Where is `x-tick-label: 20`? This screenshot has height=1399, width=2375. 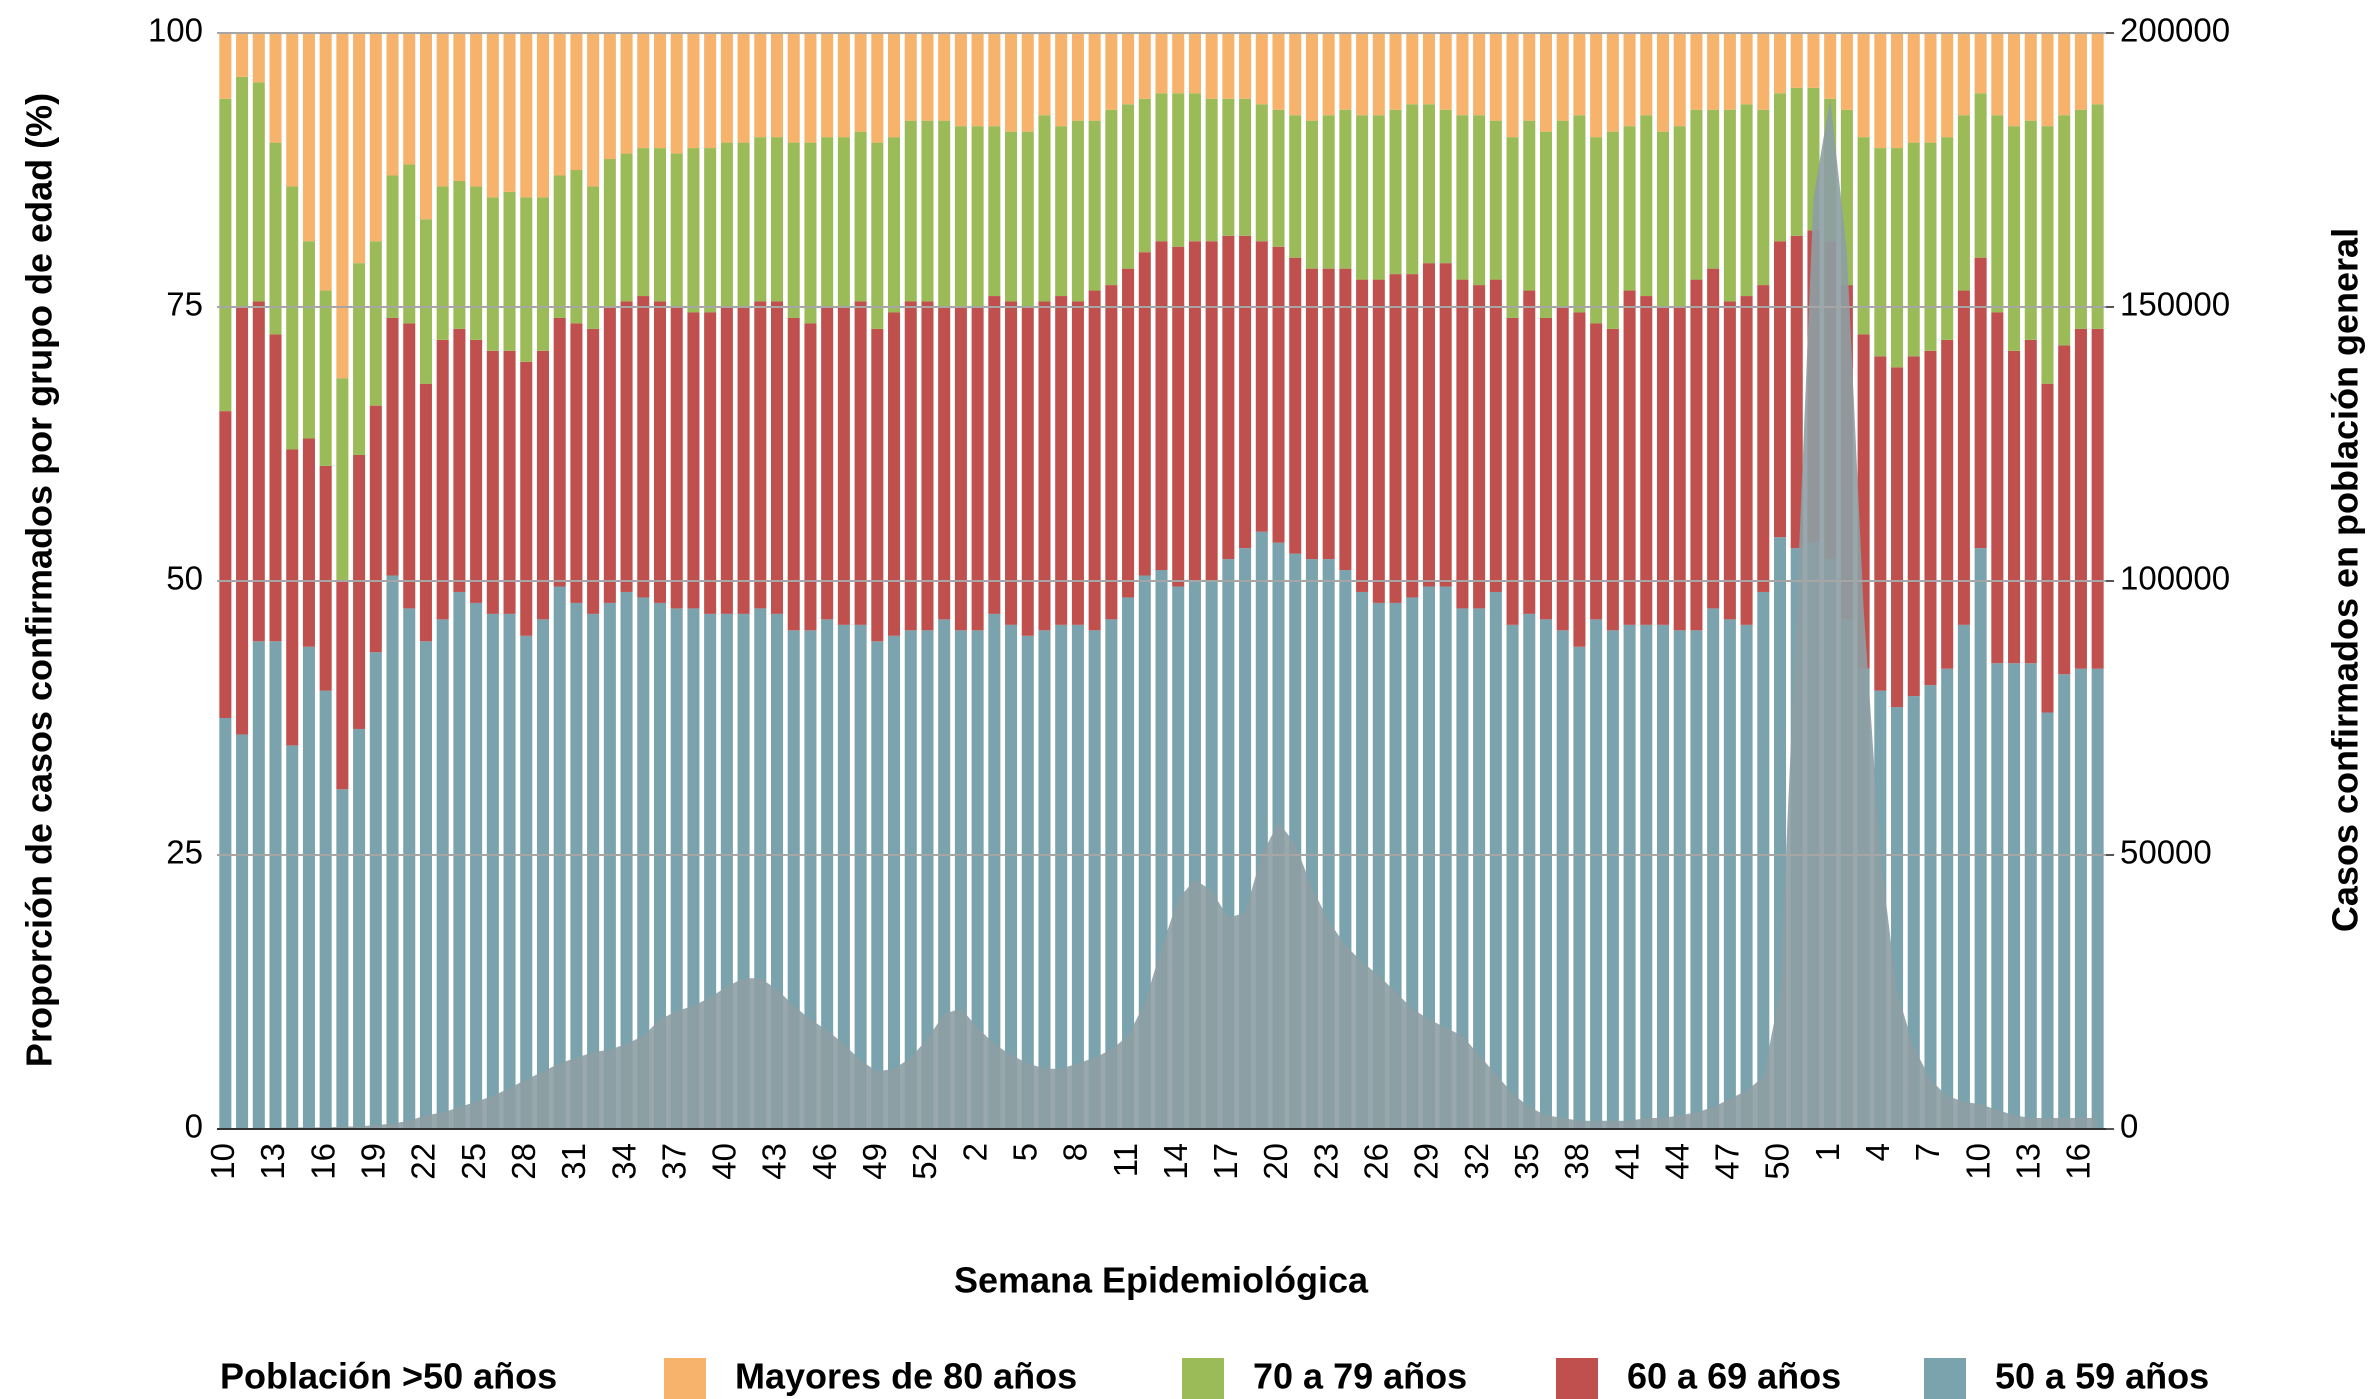 x-tick-label: 20 is located at coordinates (1275, 1161).